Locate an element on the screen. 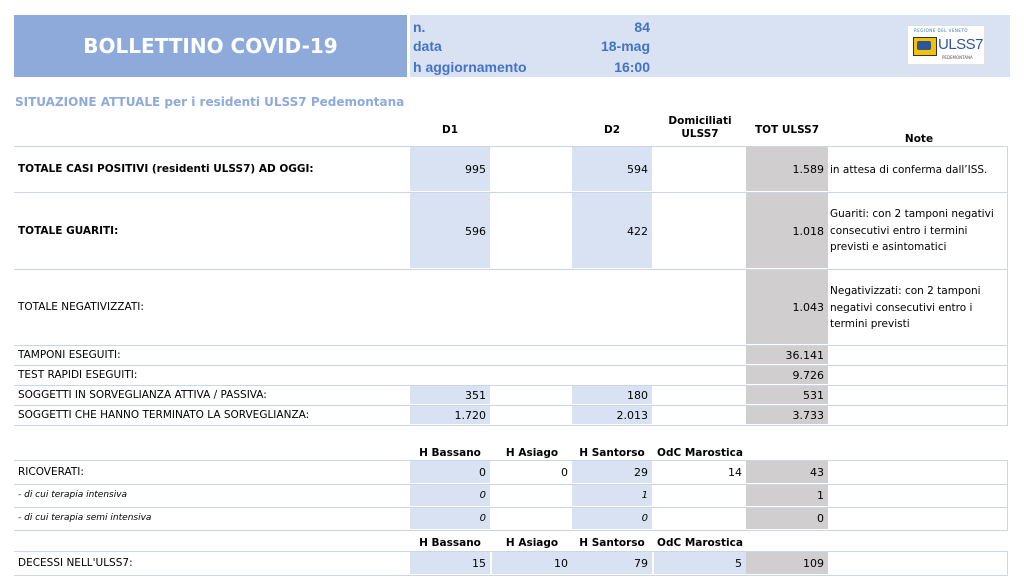 The height and width of the screenshot is (584, 1024). row-label-tamponi: TAMPONI ESEGUITI: is located at coordinates (69, 355).